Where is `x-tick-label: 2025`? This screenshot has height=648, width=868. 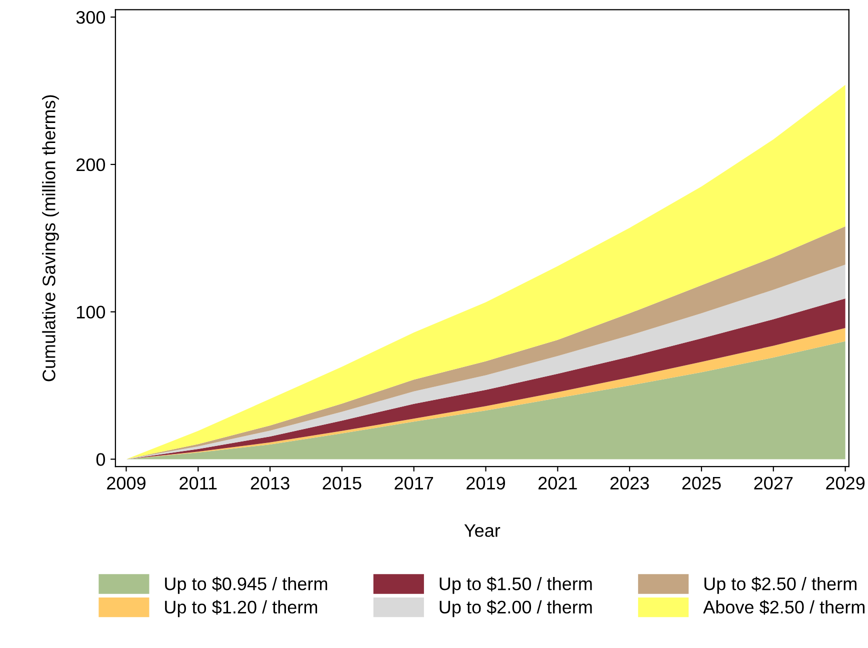
x-tick-label: 2025 is located at coordinates (701, 483).